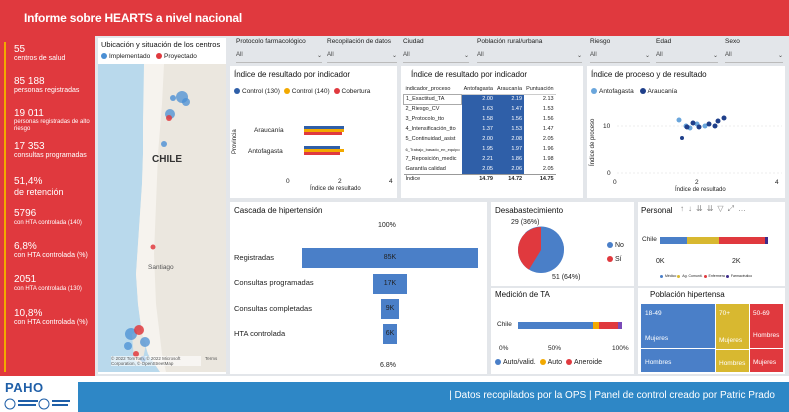 The height and width of the screenshot is (412, 789). Describe the element at coordinates (390, 334) in the screenshot. I see `cascade-bar: 6K` at that location.